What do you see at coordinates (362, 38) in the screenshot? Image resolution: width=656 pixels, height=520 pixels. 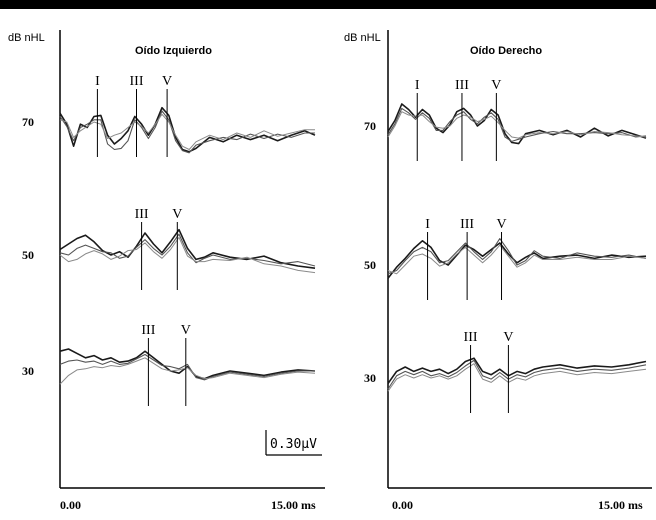 I see `y-axis-label-right: dB nHL` at bounding box center [362, 38].